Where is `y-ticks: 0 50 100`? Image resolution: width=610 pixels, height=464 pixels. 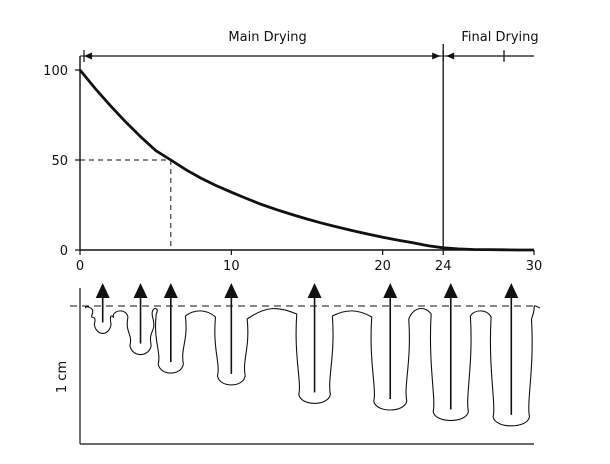 y-ticks: 0 50 100 is located at coordinates (61, 161).